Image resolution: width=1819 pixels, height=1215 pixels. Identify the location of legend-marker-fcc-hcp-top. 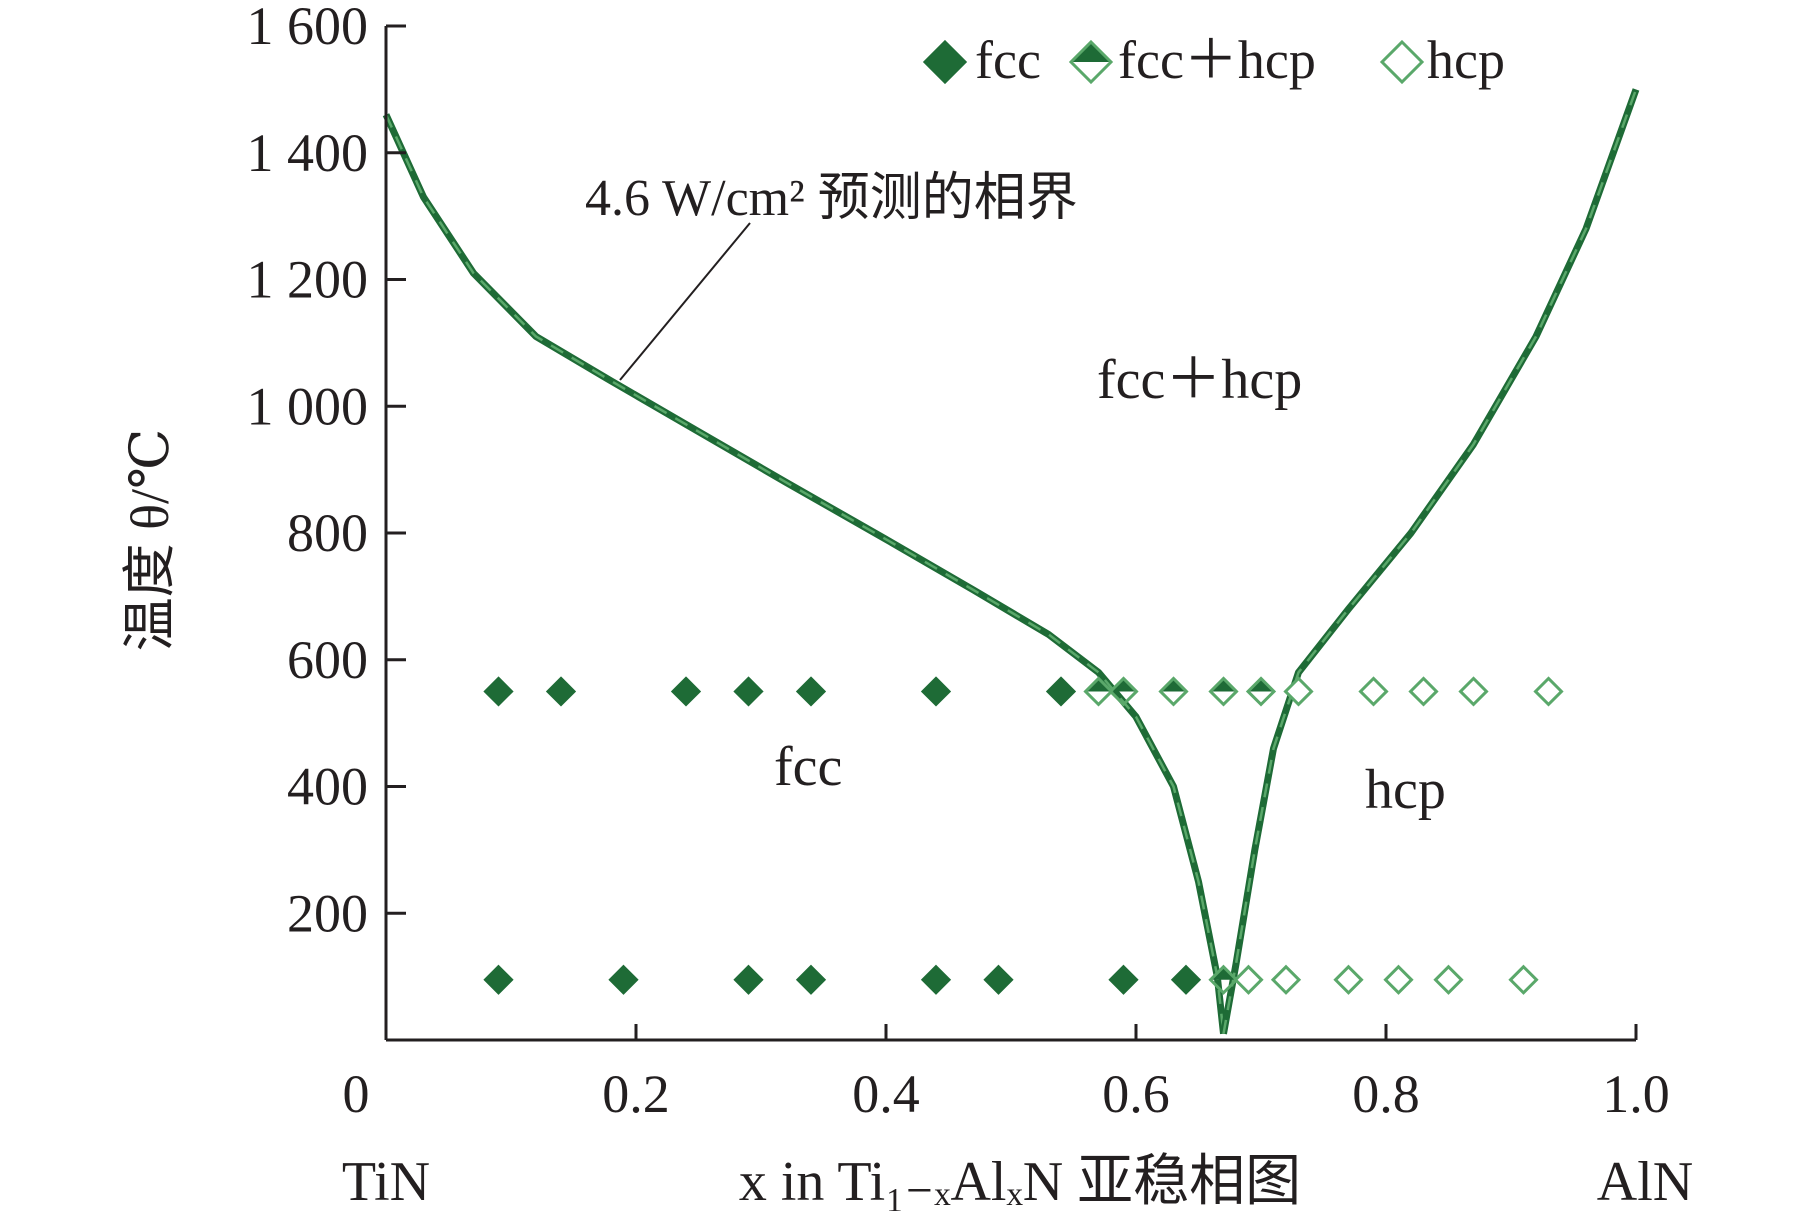
(1091, 52).